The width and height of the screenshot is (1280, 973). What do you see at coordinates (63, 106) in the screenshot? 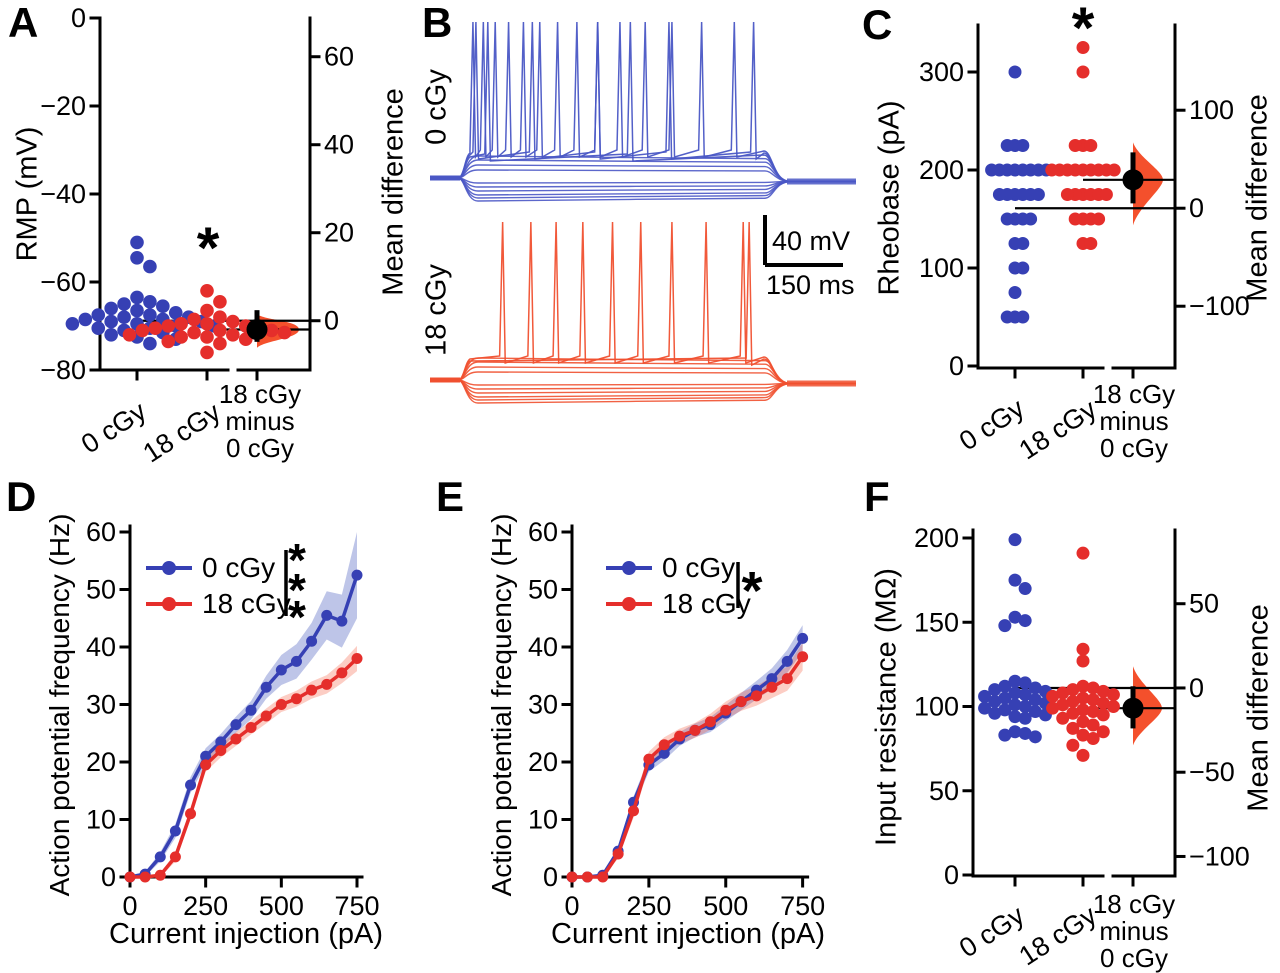
I see `svg-text: −20` at bounding box center [63, 106].